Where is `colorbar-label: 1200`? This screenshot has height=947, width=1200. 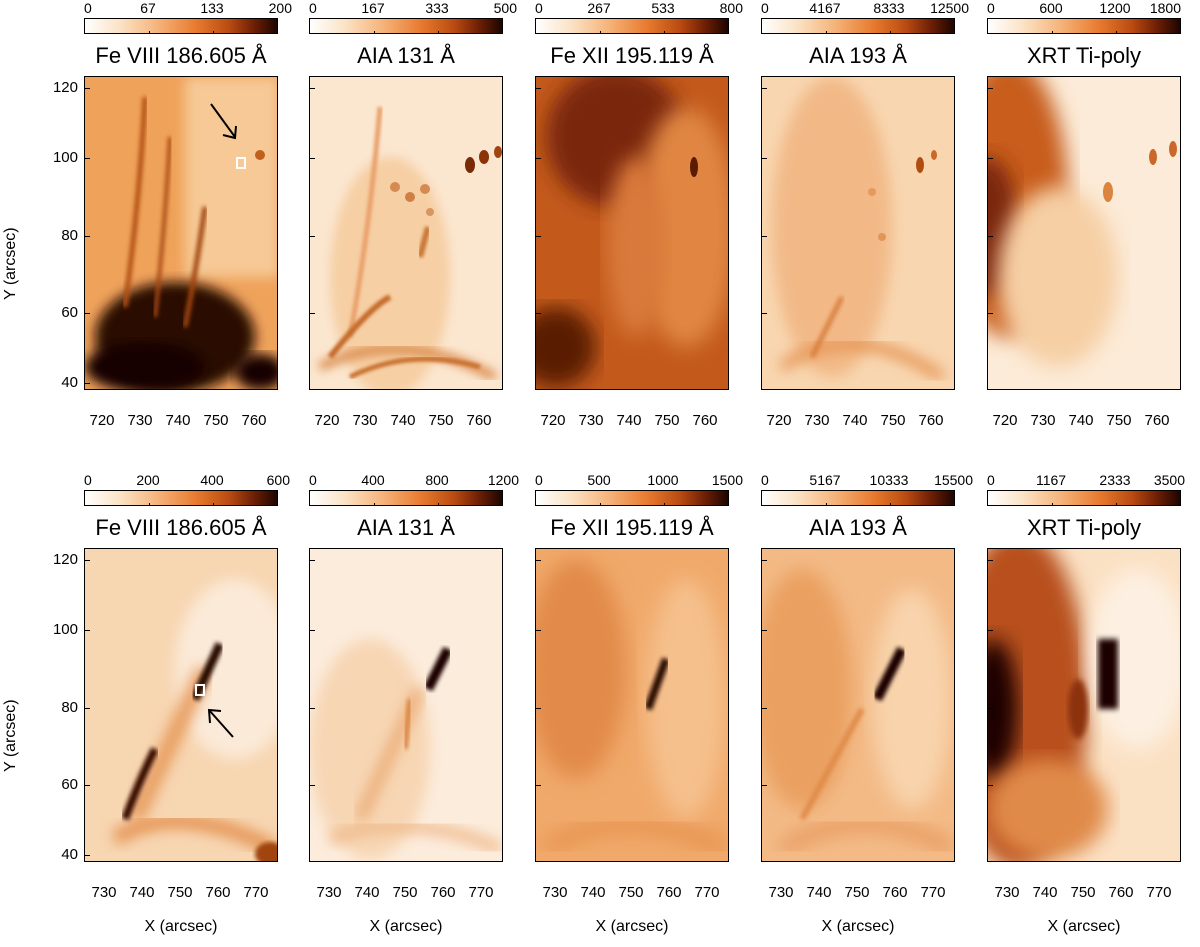 colorbar-label: 1200 is located at coordinates (1115, 8).